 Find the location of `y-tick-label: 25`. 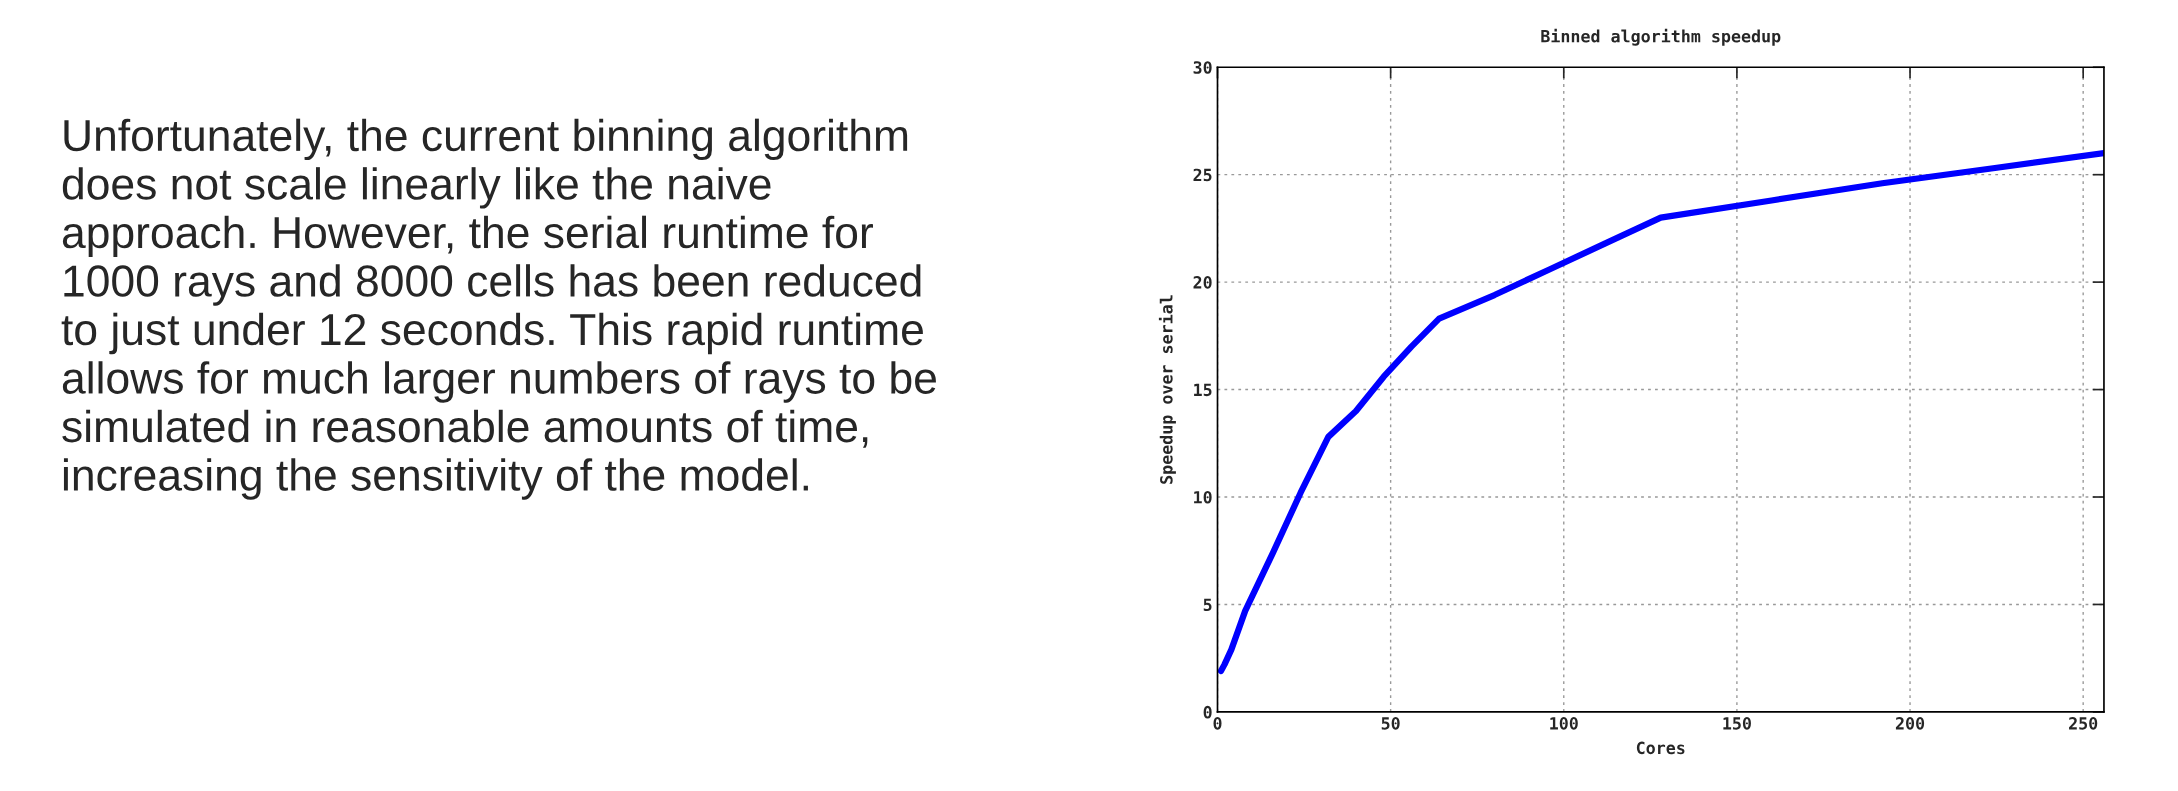

y-tick-label: 25 is located at coordinates (1202, 175).